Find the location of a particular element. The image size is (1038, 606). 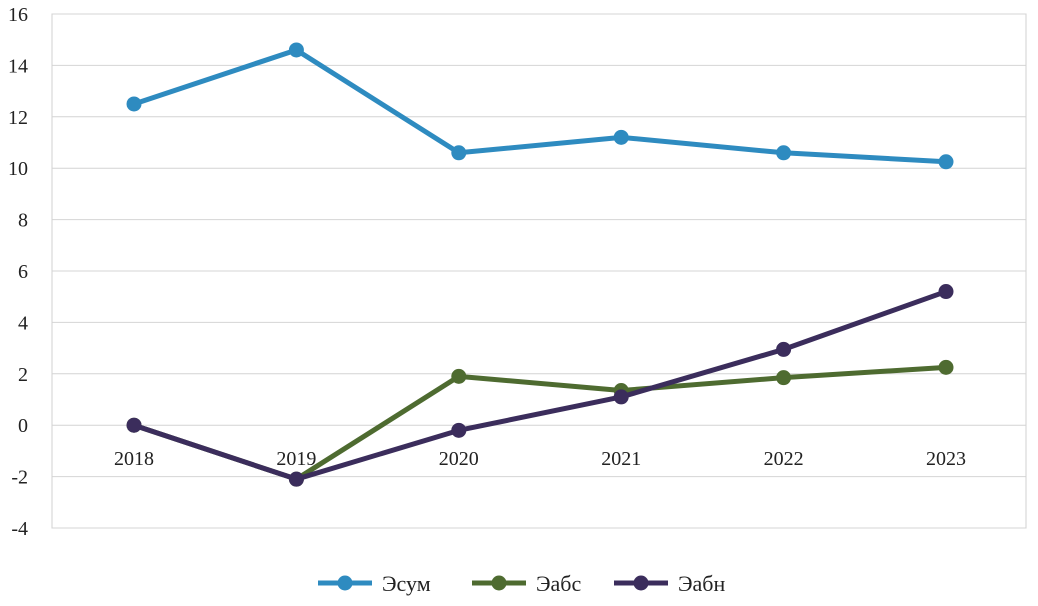

y-tick-label: 4 is located at coordinates (23, 323).